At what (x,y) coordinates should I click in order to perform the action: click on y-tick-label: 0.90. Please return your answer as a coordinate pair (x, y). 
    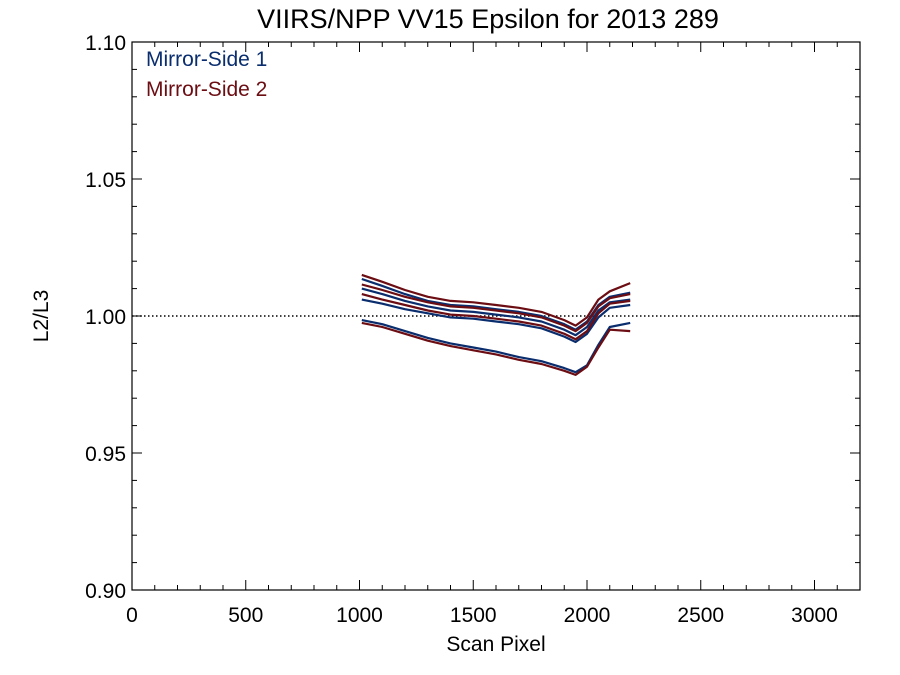
    Looking at the image, I should click on (105, 591).